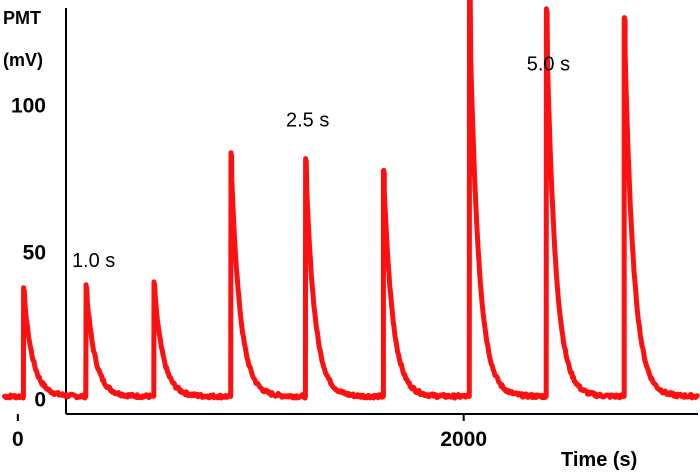 Image resolution: width=700 pixels, height=472 pixels. What do you see at coordinates (548, 64) in the screenshot?
I see `pulse-duration-annotation: 5.0 s` at bounding box center [548, 64].